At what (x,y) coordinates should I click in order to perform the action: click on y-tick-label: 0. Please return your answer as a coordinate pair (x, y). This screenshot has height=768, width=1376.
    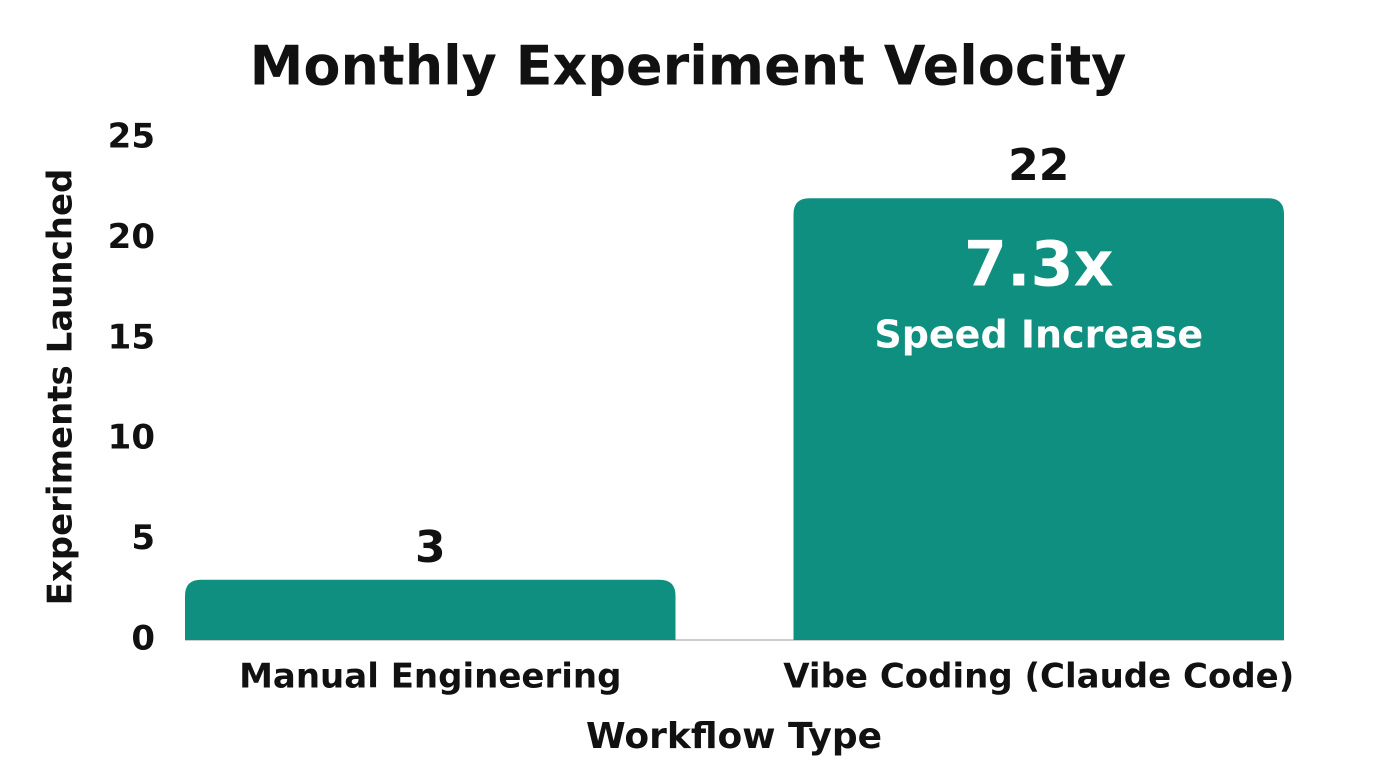
    Looking at the image, I should click on (143, 639).